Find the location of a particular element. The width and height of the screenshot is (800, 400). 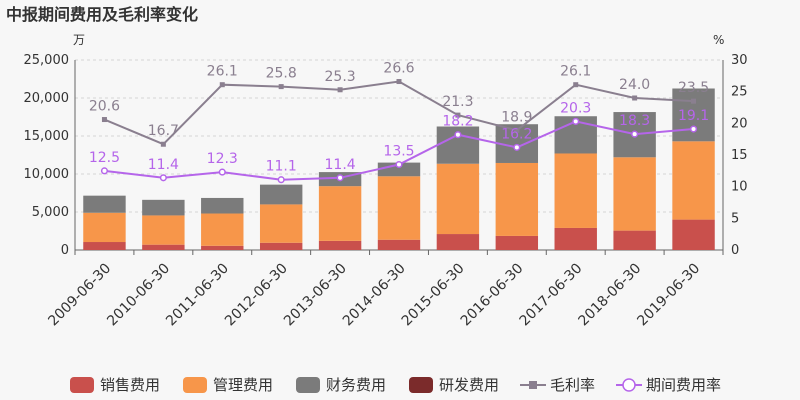

right-tick-label: 20 is located at coordinates (739, 123).